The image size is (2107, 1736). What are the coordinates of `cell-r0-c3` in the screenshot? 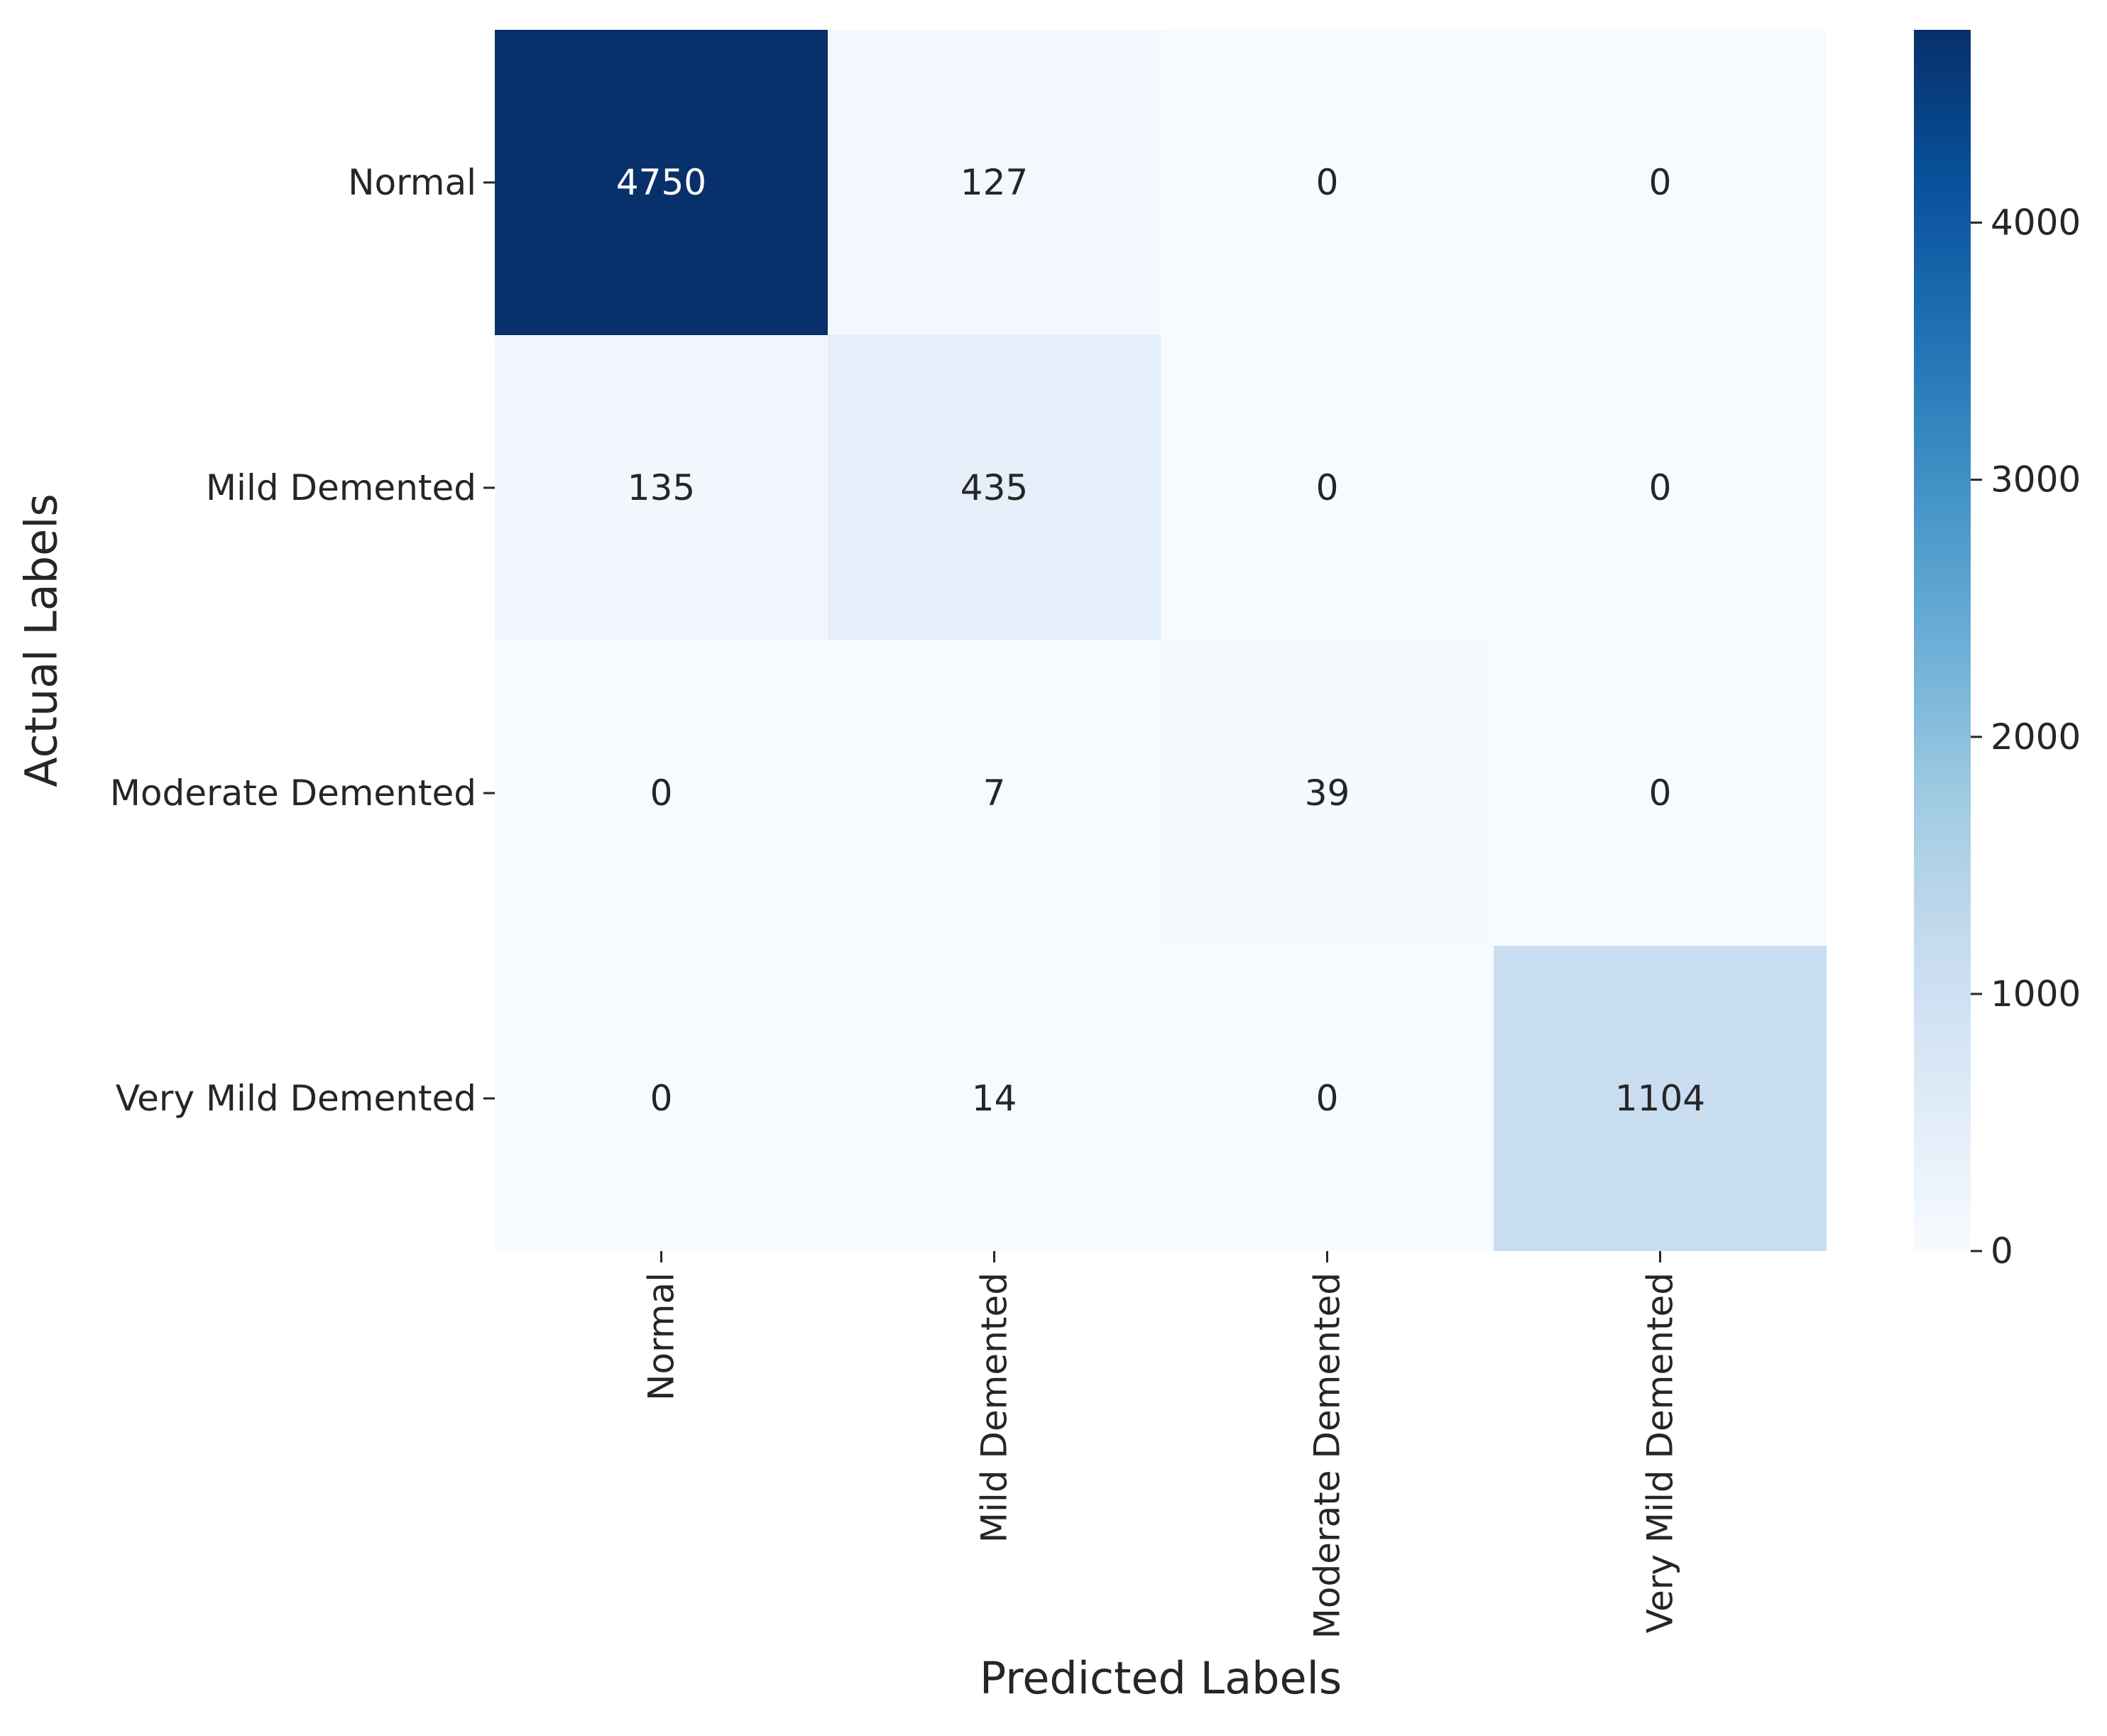 It's located at (1660, 182).